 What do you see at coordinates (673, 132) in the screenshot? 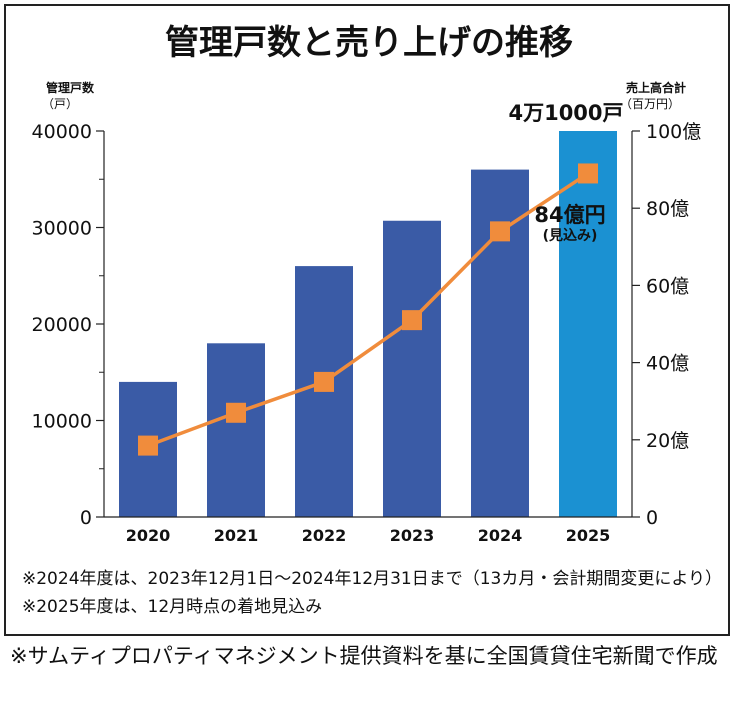
I see `right-tick-label: 100億` at bounding box center [673, 132].